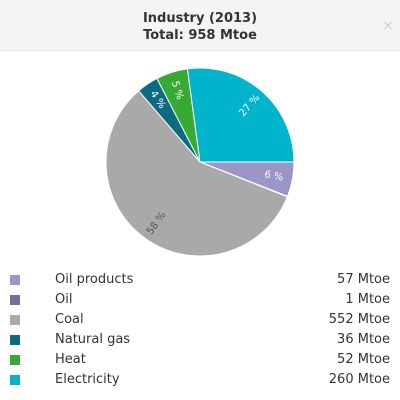 Image resolution: width=400 pixels, height=400 pixels. What do you see at coordinates (359, 319) in the screenshot?
I see `legend-value: 552 Mtoe` at bounding box center [359, 319].